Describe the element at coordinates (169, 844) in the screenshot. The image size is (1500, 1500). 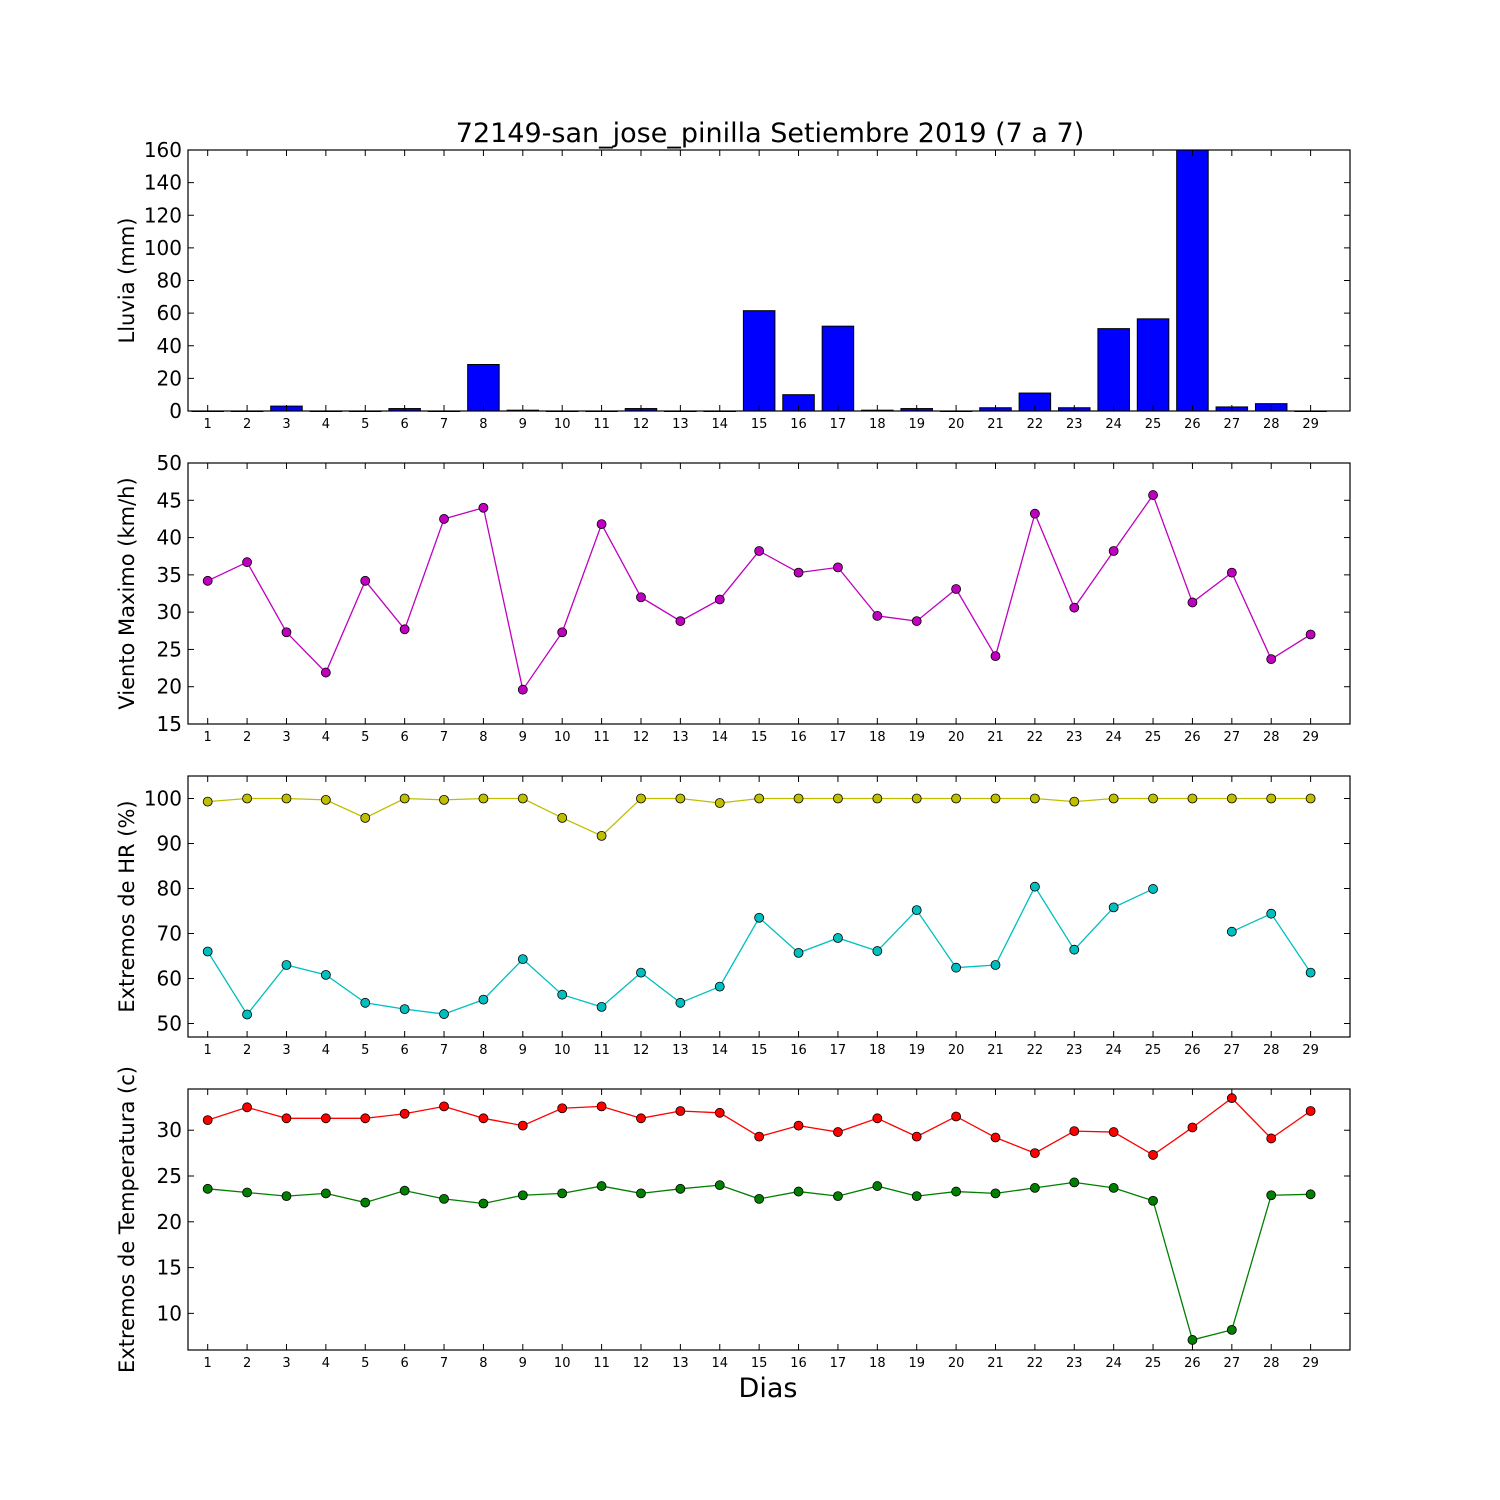
I see `y-tick-label: 90` at that location.